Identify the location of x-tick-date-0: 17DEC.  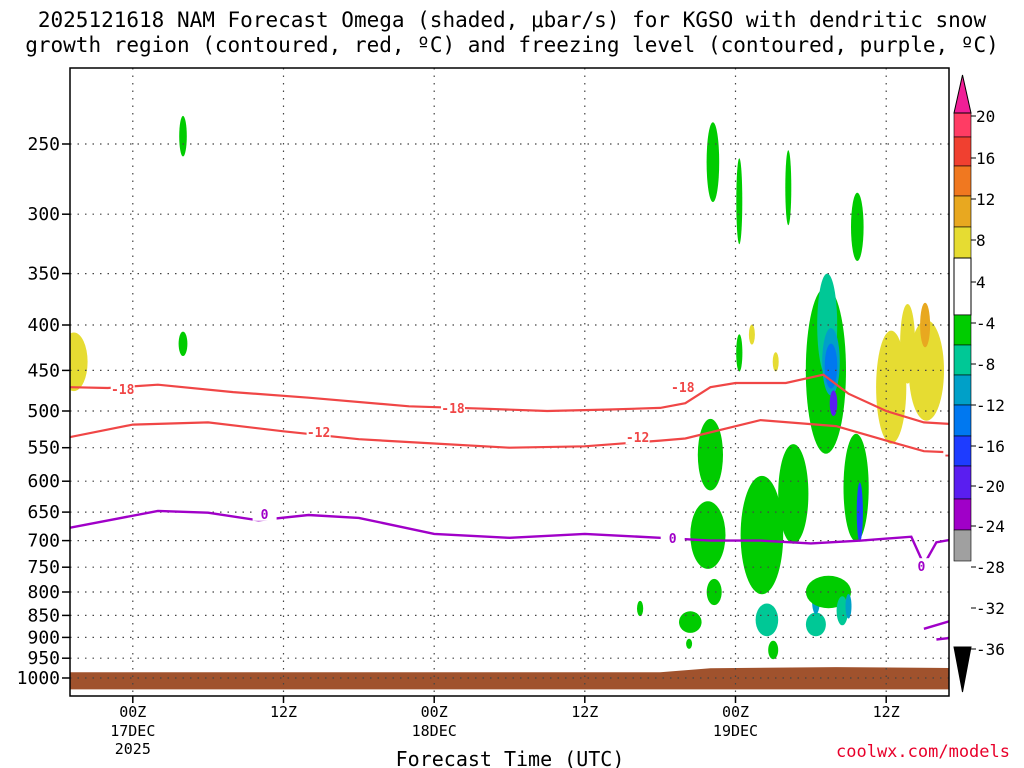
(132, 731).